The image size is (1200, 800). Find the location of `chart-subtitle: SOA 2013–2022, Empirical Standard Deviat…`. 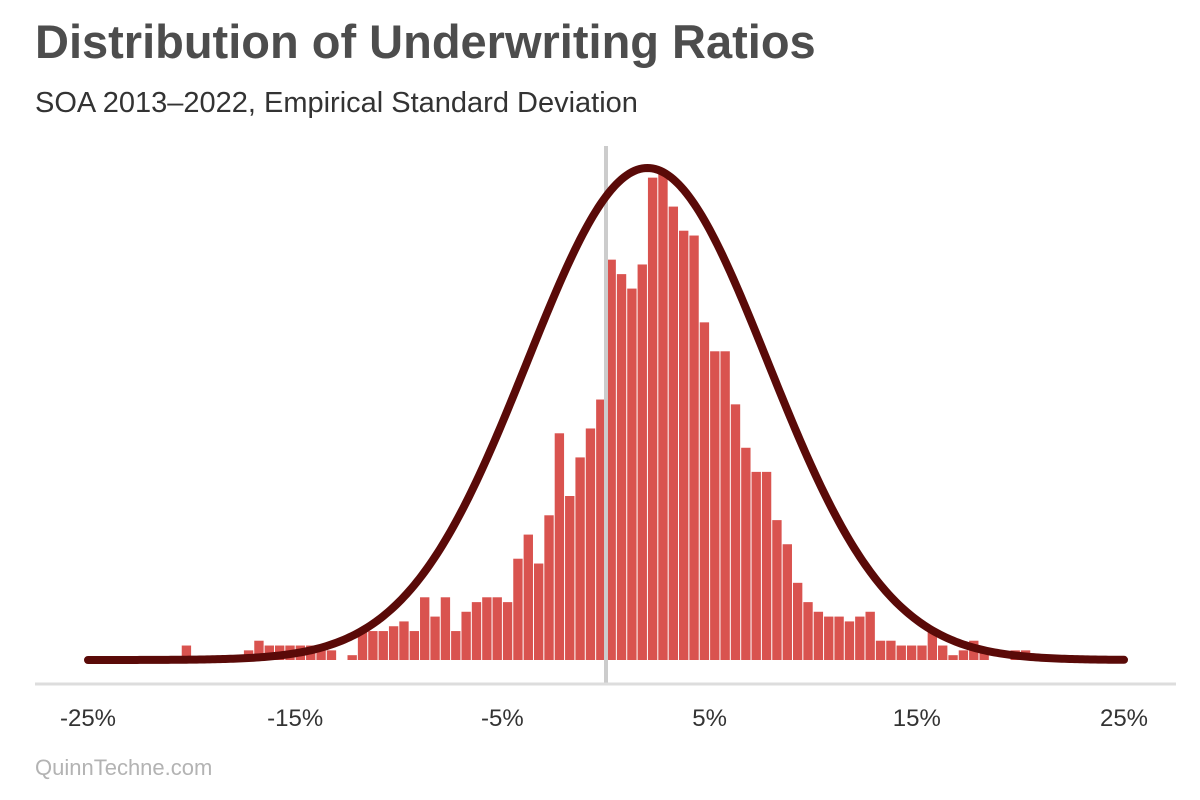

chart-subtitle: SOA 2013–2022, Empirical Standard Deviat… is located at coordinates (336, 103).